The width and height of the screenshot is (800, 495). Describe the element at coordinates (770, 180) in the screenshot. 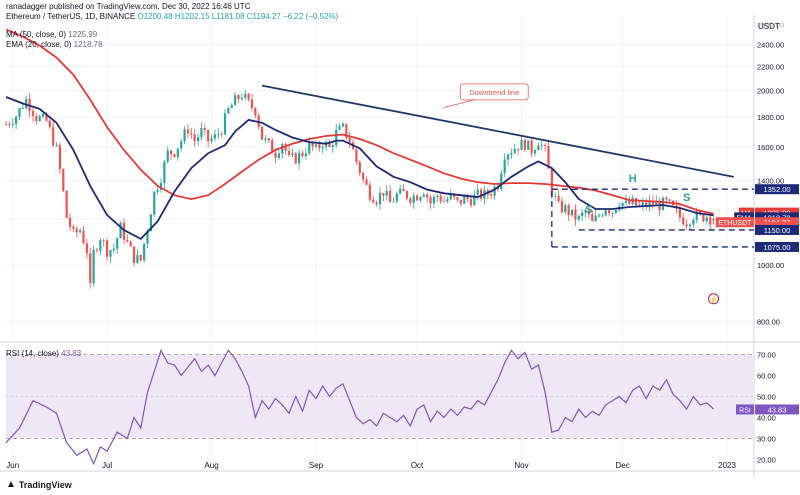

I see `price-tick: 1400.00` at that location.